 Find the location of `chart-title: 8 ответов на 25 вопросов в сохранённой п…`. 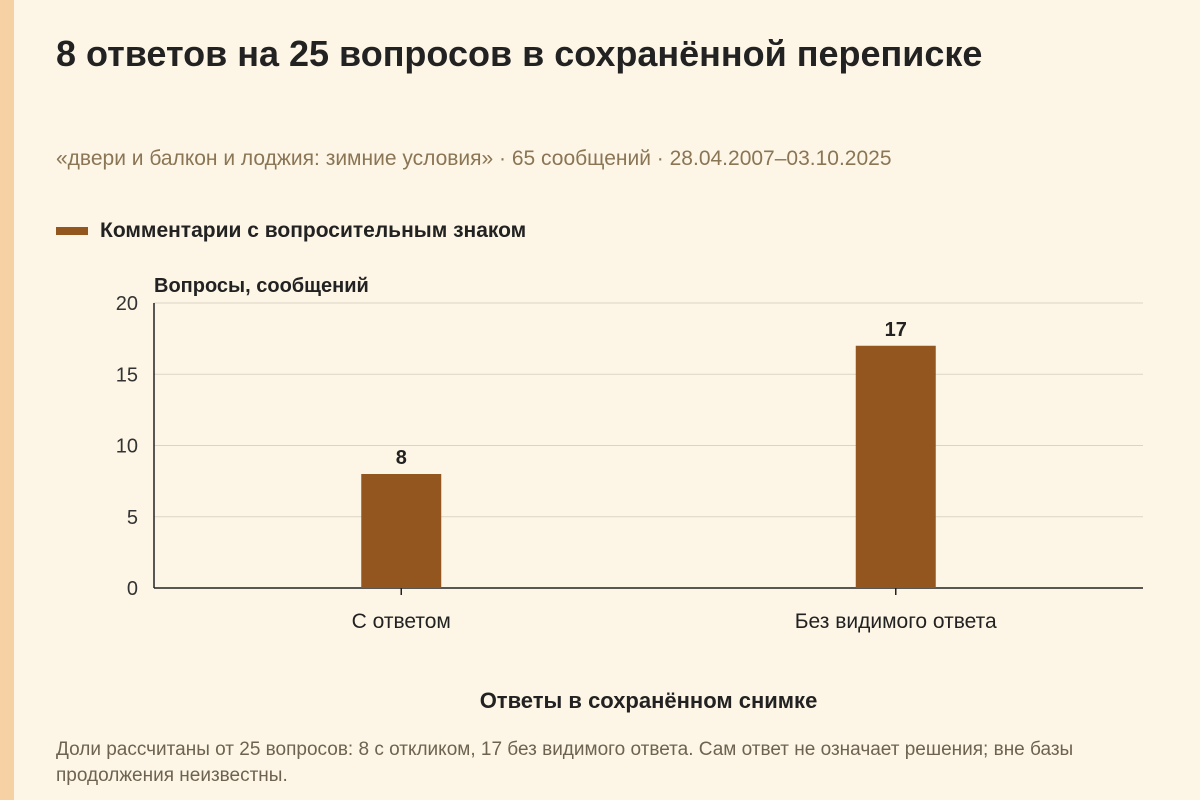

chart-title: 8 ответов на 25 вопросов в сохранённой п… is located at coordinates (519, 53).